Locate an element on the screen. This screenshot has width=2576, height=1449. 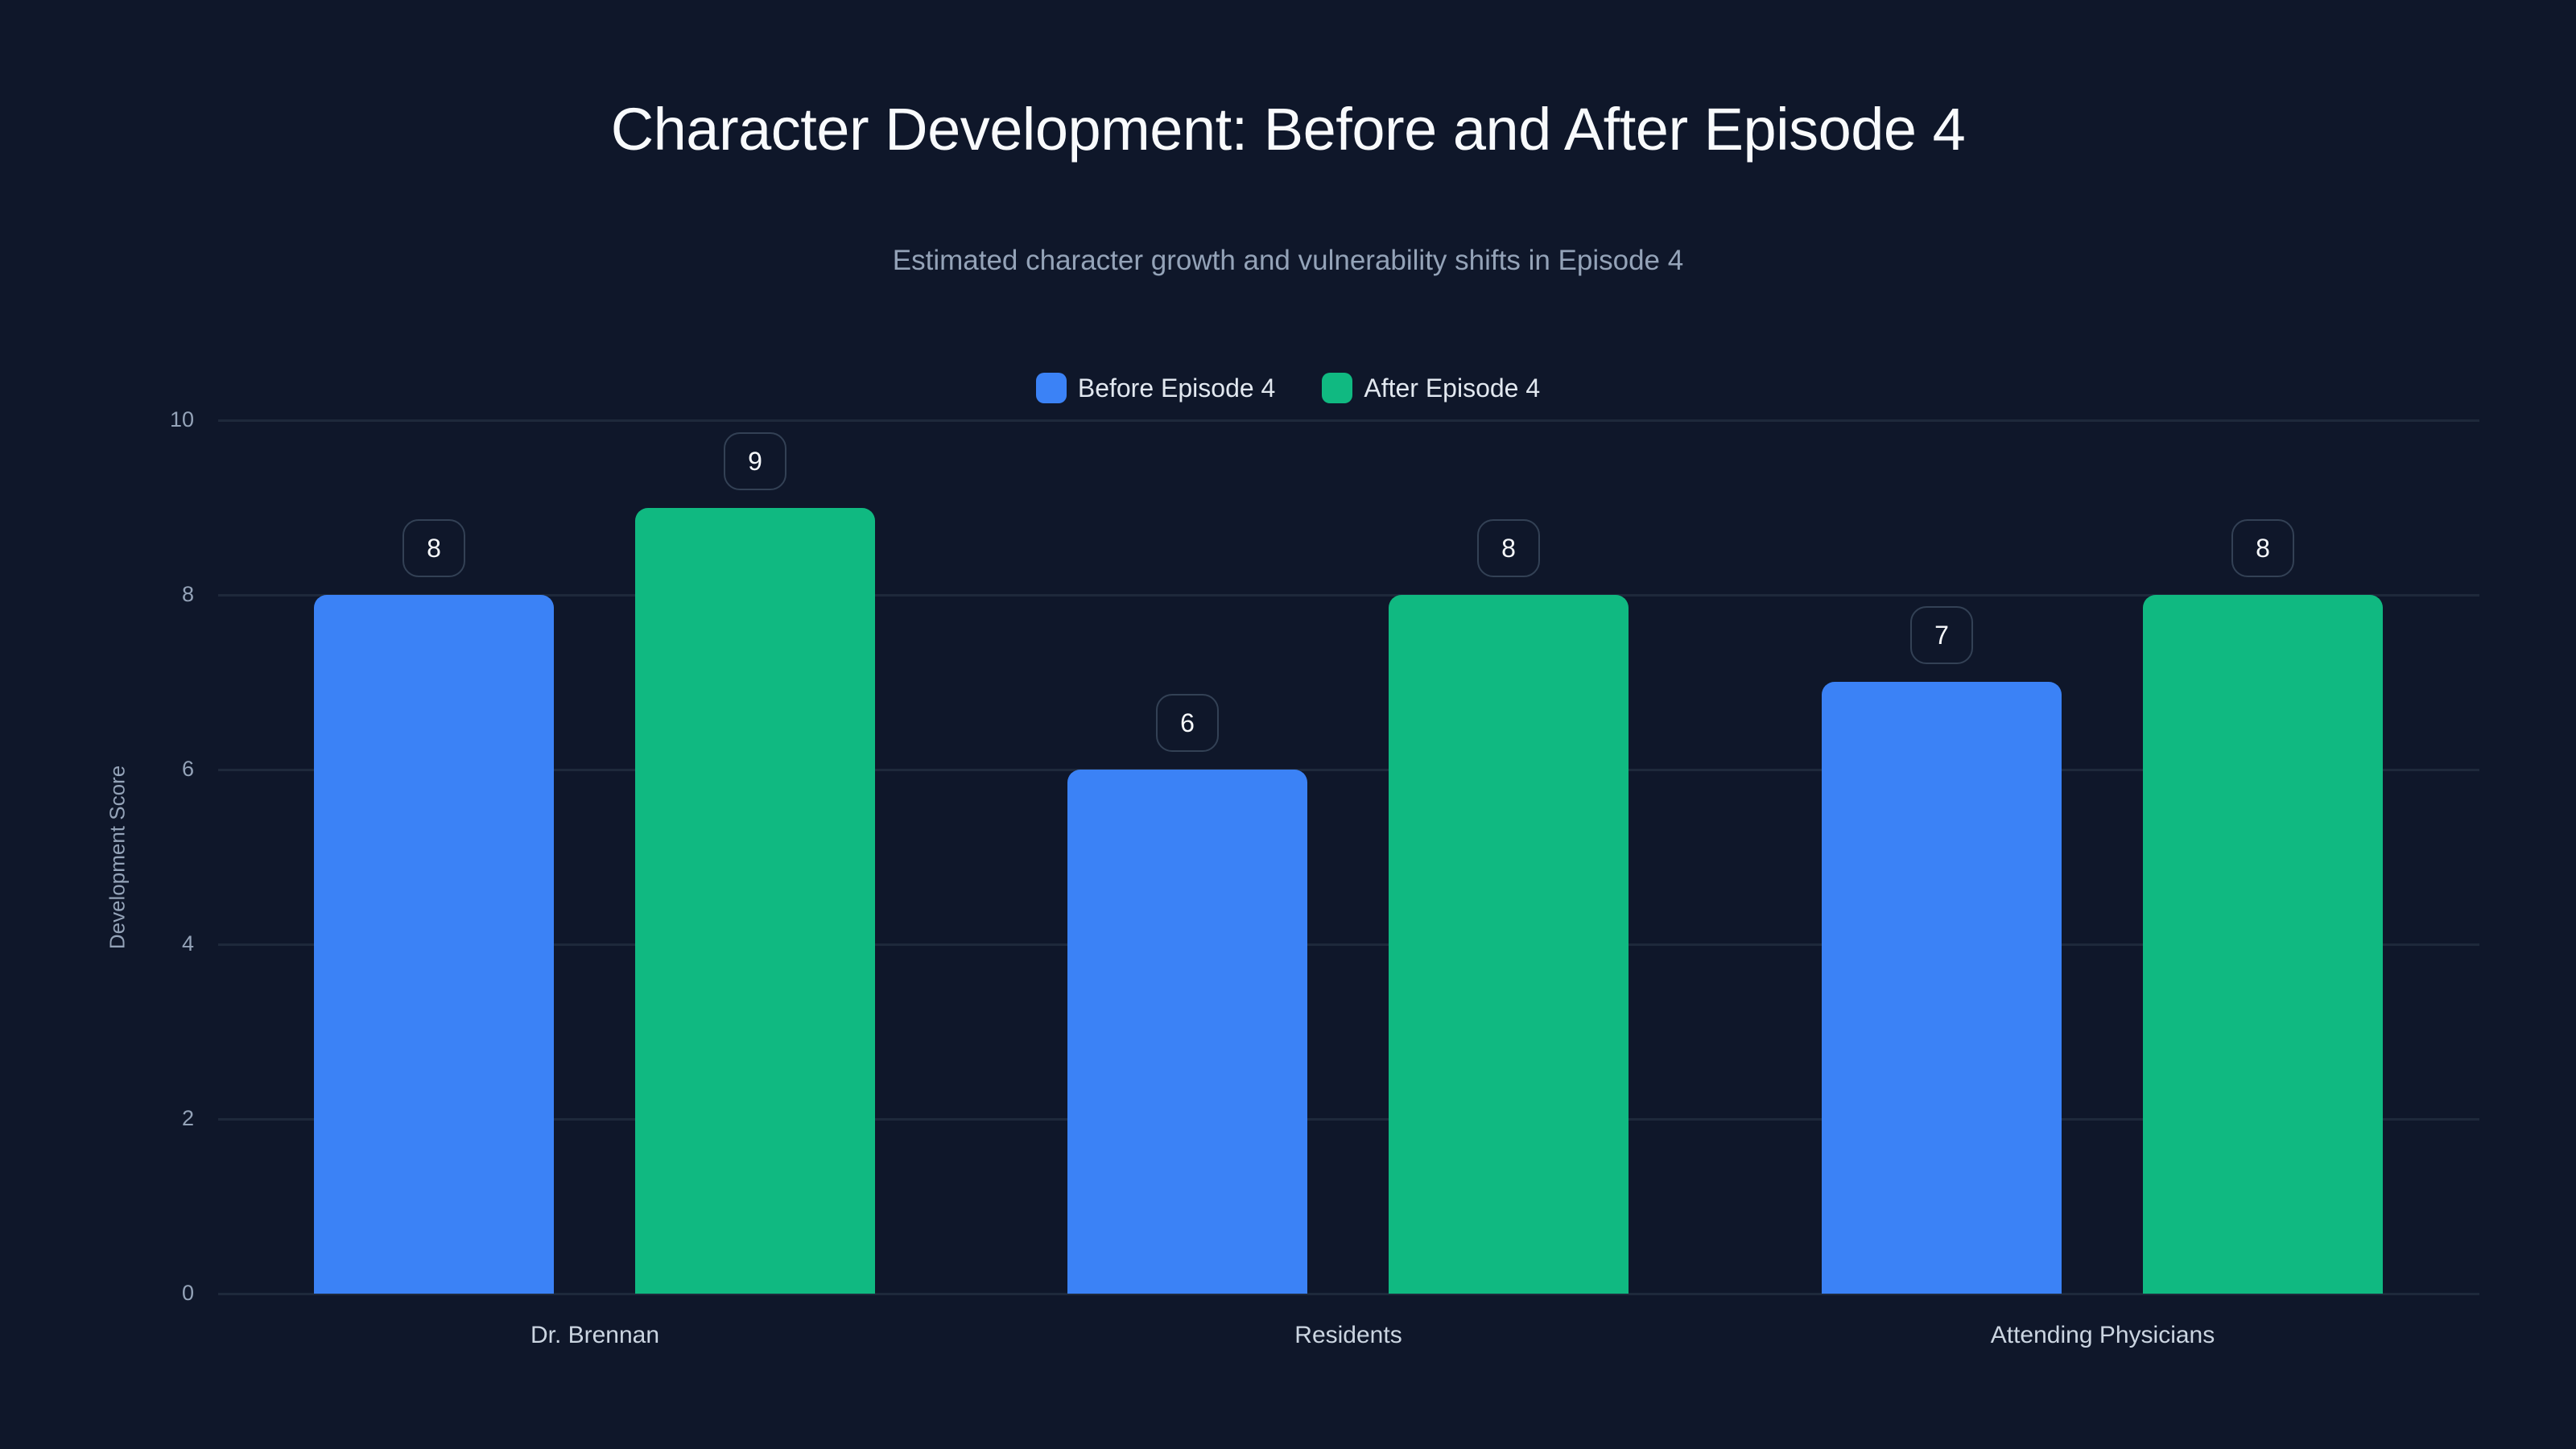
y-tick-4: 4 is located at coordinates (187, 943).